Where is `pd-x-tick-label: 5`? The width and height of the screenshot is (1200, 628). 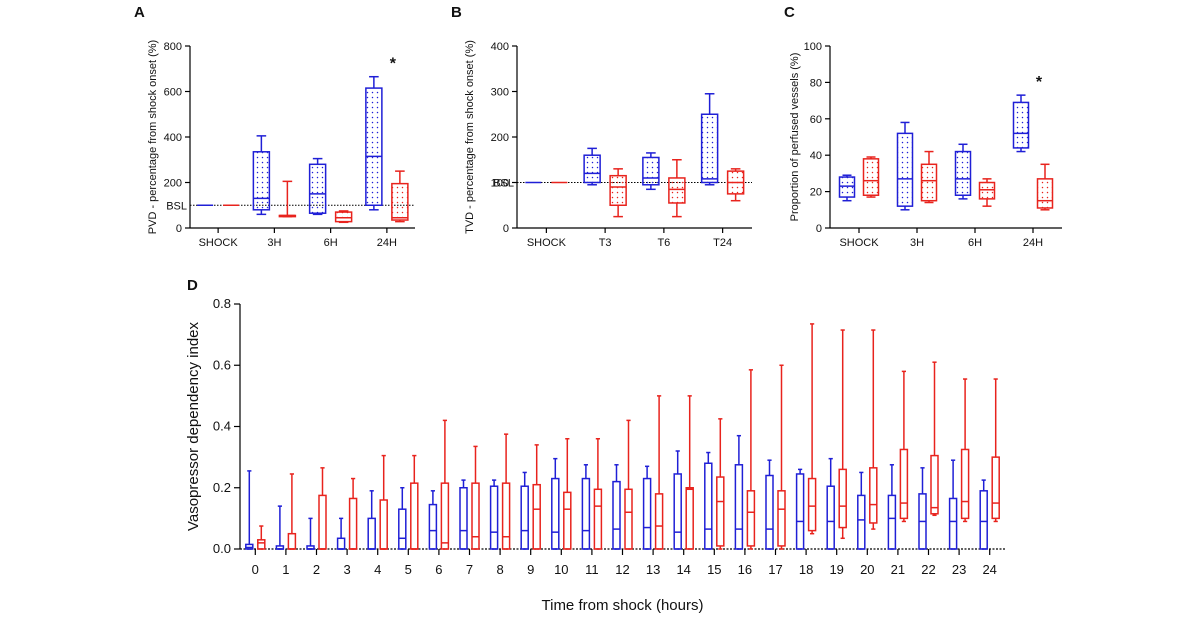 pd-x-tick-label: 5 is located at coordinates (408, 569).